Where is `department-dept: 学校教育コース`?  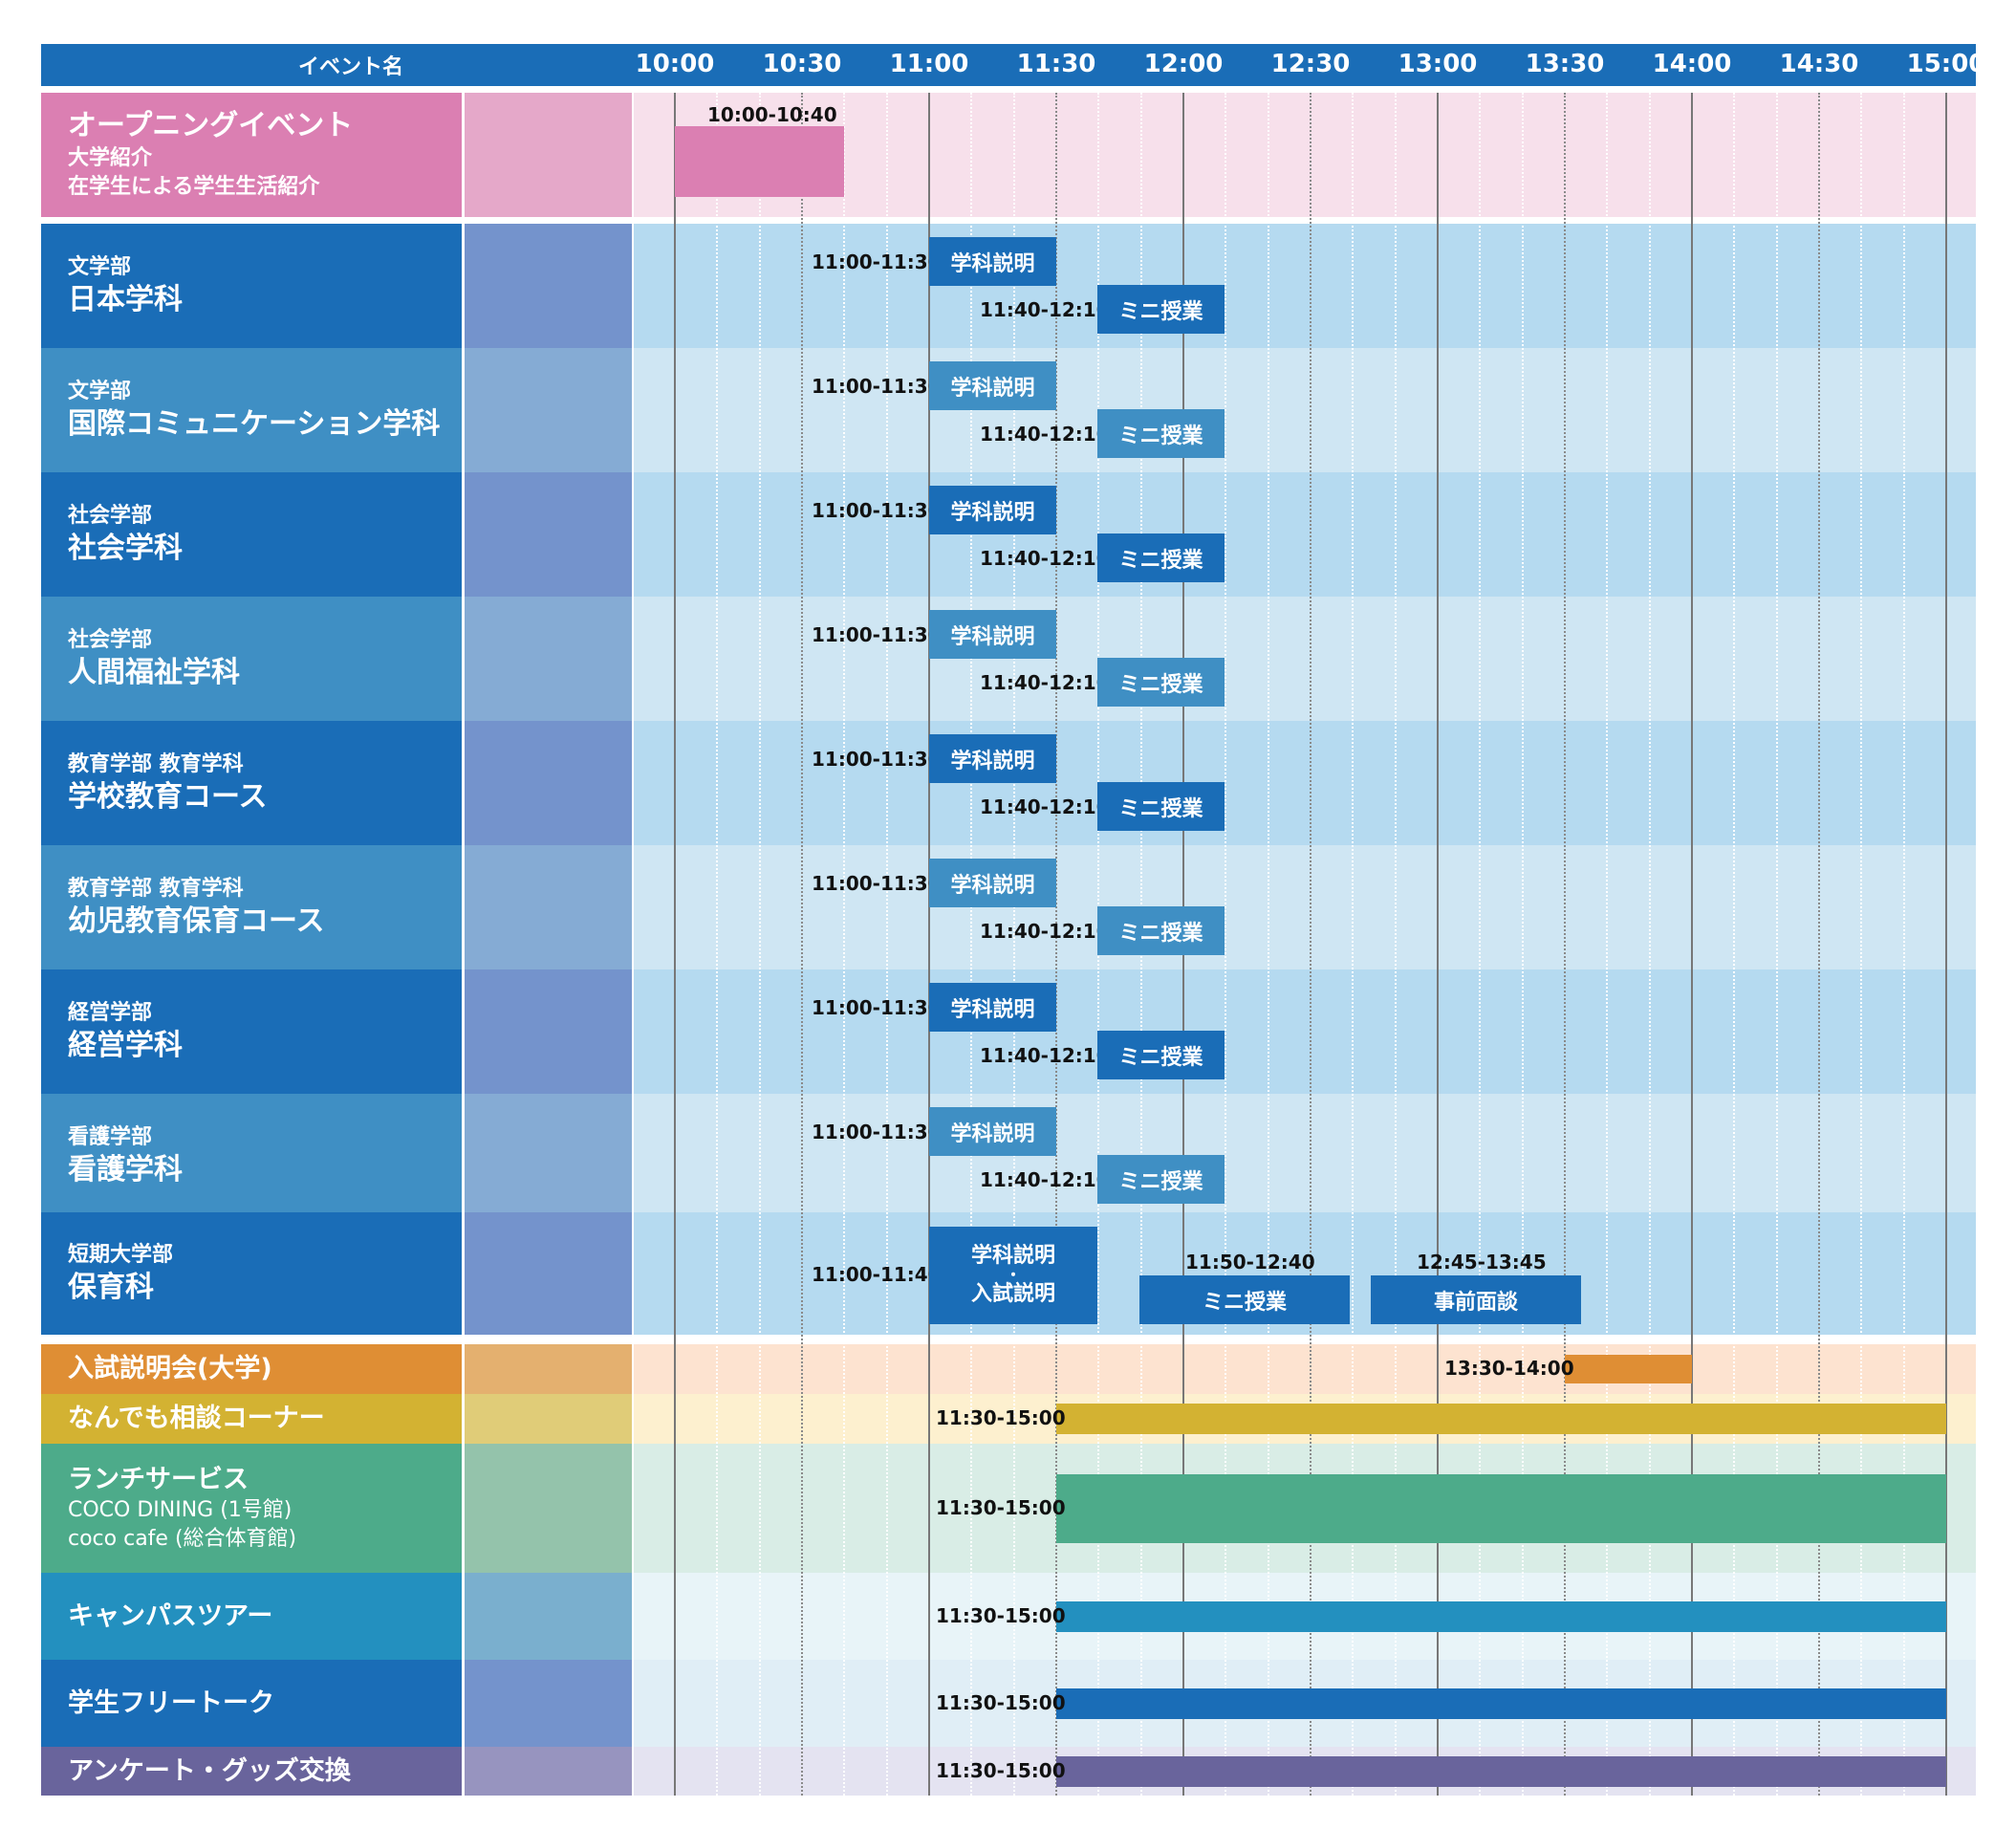 department-dept: 学校教育コース is located at coordinates (168, 797).